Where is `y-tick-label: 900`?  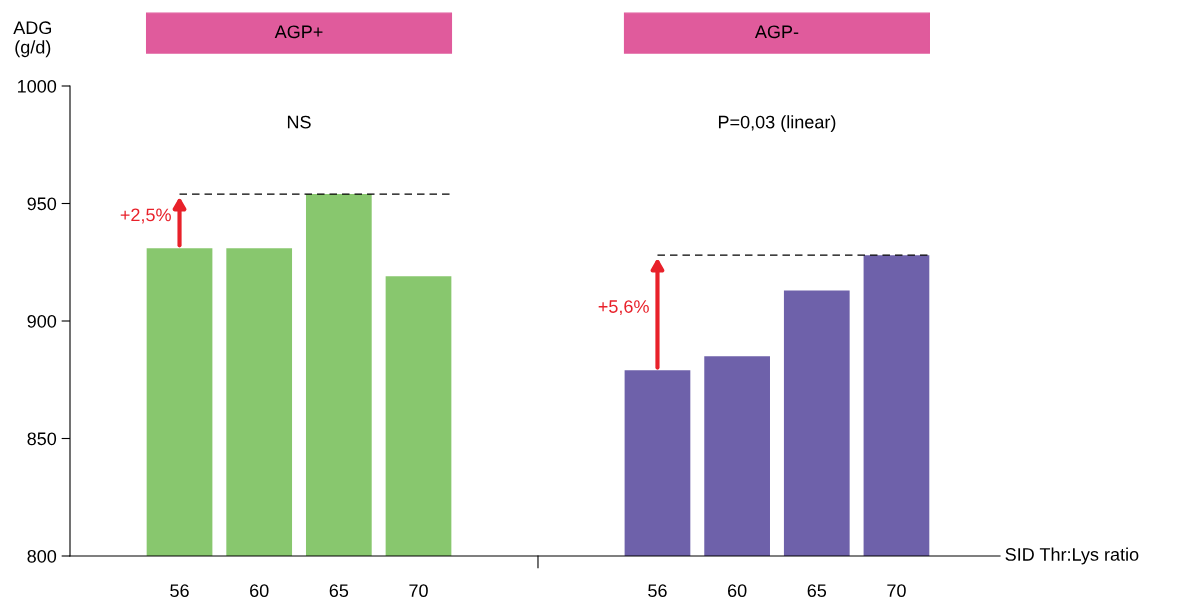 y-tick-label: 900 is located at coordinates (42, 321).